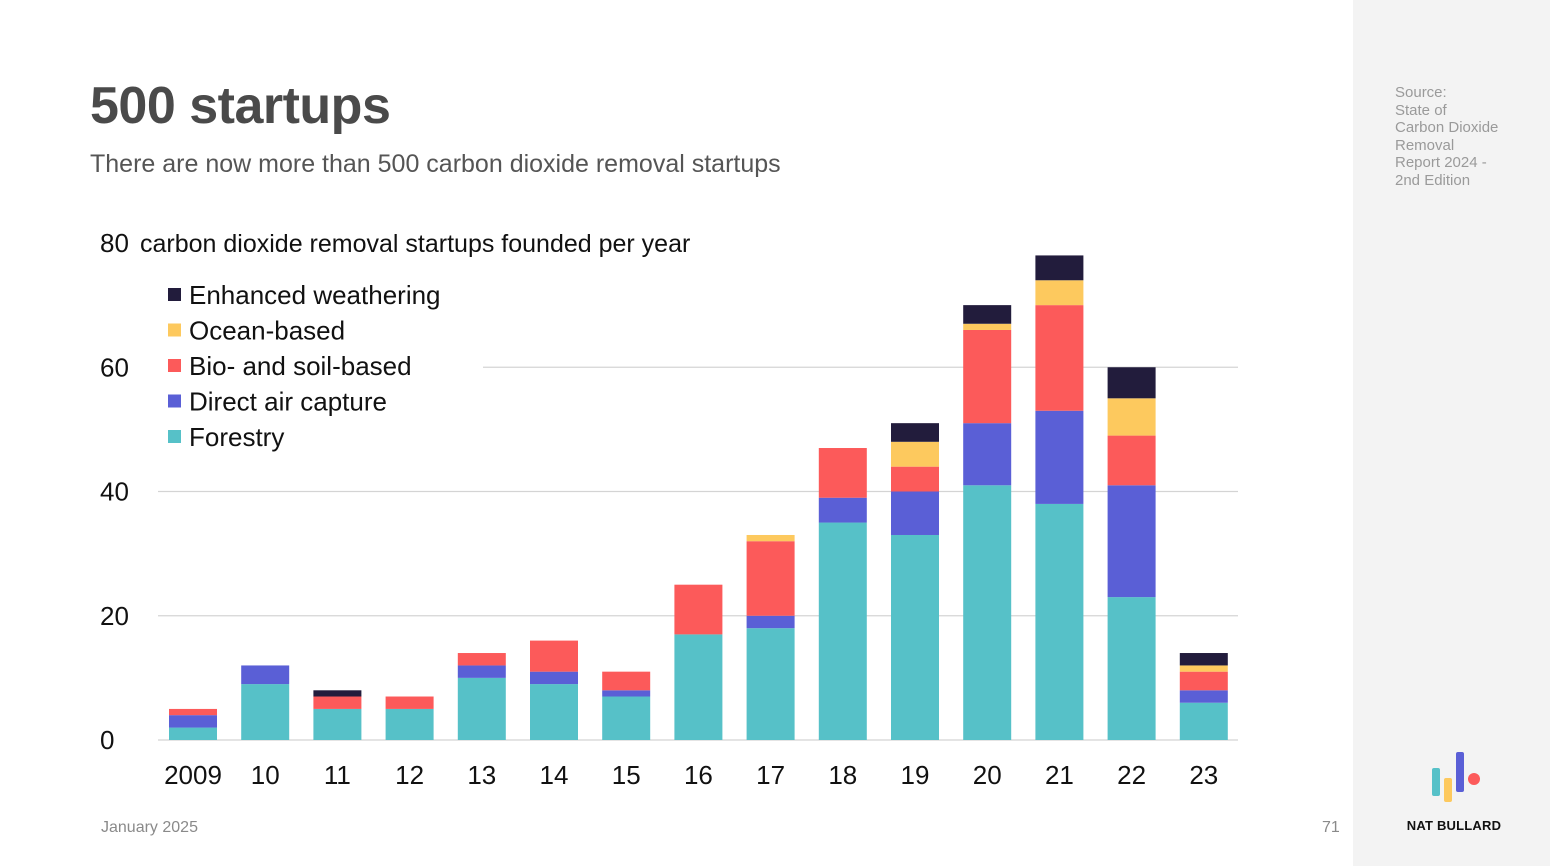 The image size is (1550, 866). Describe the element at coordinates (1448, 790) in the screenshot. I see `logo-bar-yellow` at that location.